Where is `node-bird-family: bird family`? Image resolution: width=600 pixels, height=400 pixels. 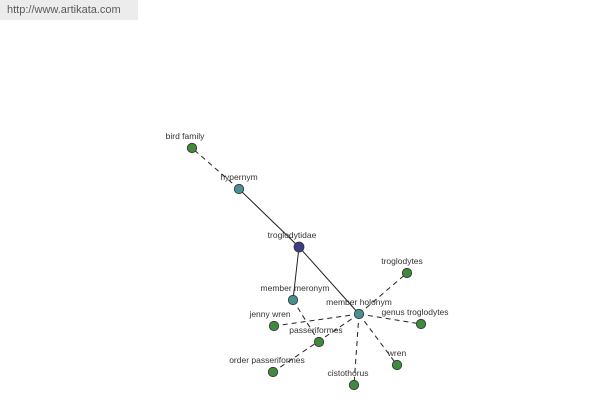
node-bird-family: bird family is located at coordinates (185, 142).